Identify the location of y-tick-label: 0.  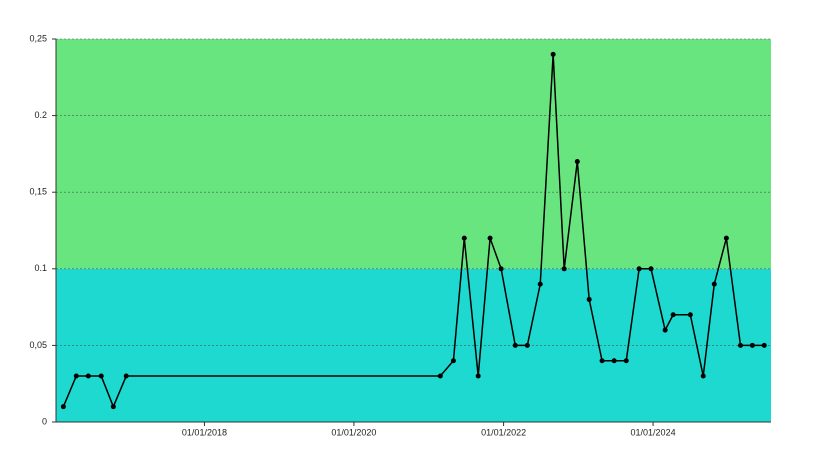
(44, 421).